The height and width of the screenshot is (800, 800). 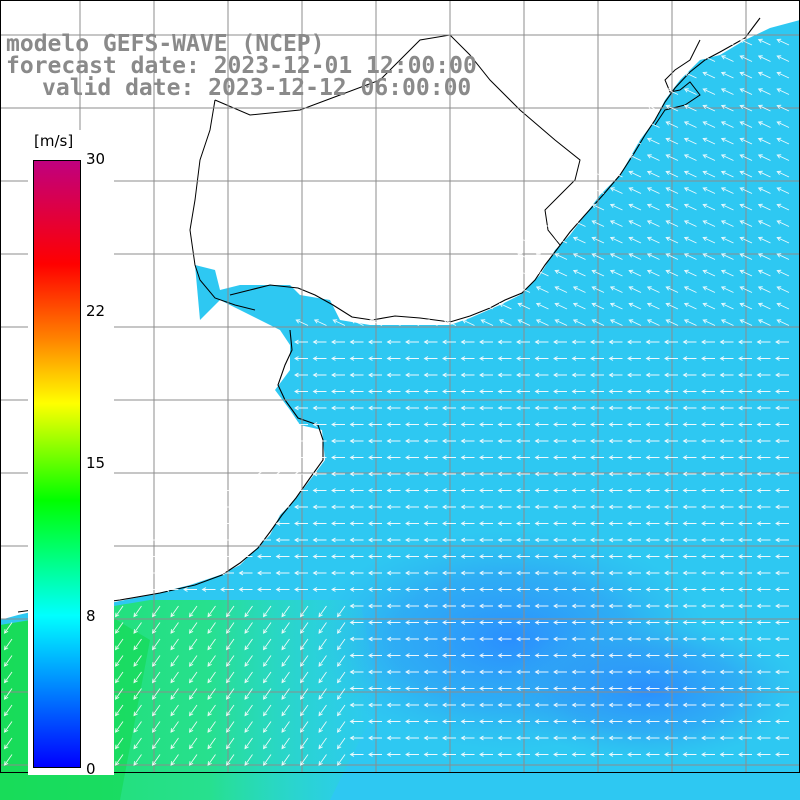 What do you see at coordinates (71, 454) in the screenshot?
I see `colorbar-legend: [m/s] 30 22 15 8 0` at bounding box center [71, 454].